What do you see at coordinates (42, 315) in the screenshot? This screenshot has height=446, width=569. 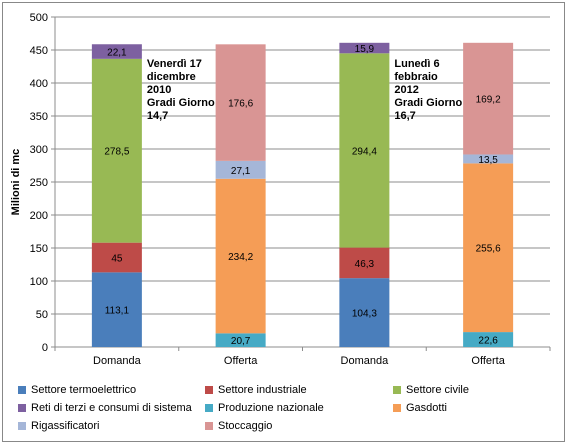 I see `y-tick-label: 50` at bounding box center [42, 315].